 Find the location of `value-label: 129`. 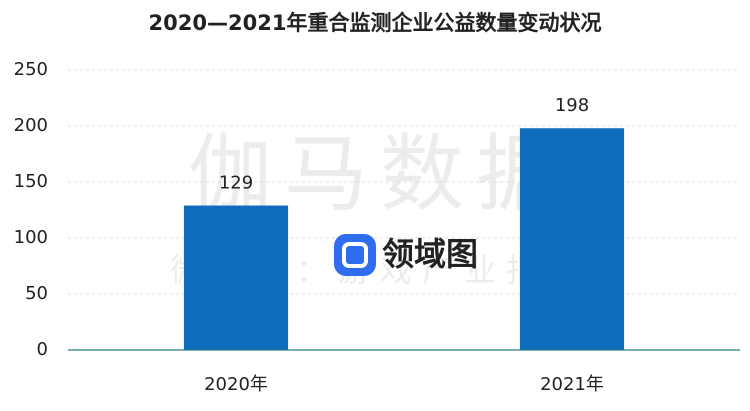

value-label: 129 is located at coordinates (236, 183).